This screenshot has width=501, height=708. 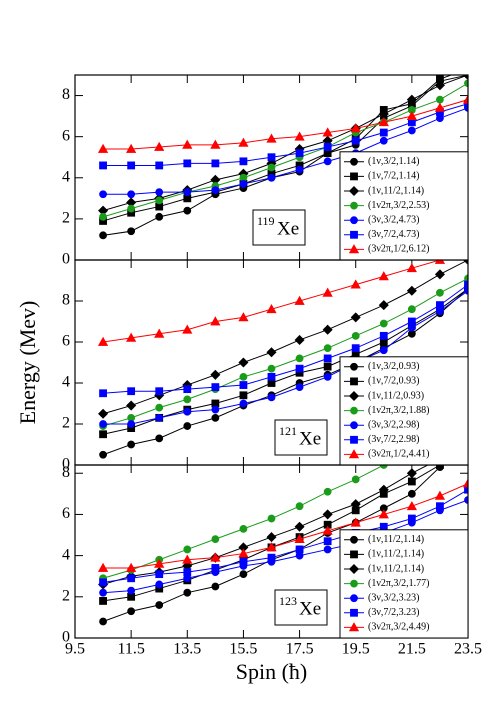 What do you see at coordinates (243, 649) in the screenshot?
I see `x-tick-label: 15.5` at bounding box center [243, 649].